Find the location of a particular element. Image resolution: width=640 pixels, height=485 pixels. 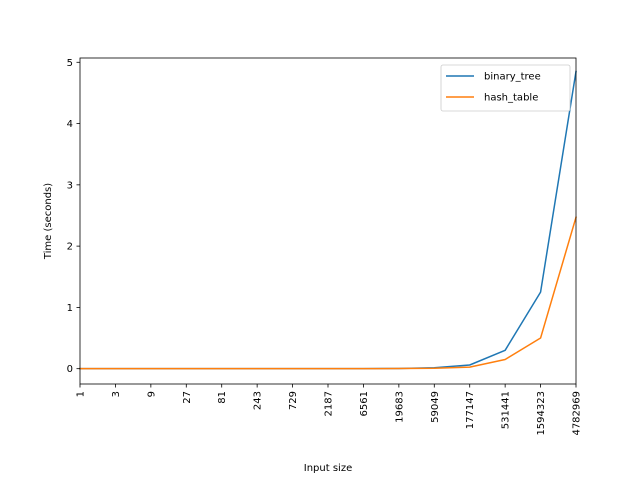

x-tick-label: 4782969 is located at coordinates (577, 413).